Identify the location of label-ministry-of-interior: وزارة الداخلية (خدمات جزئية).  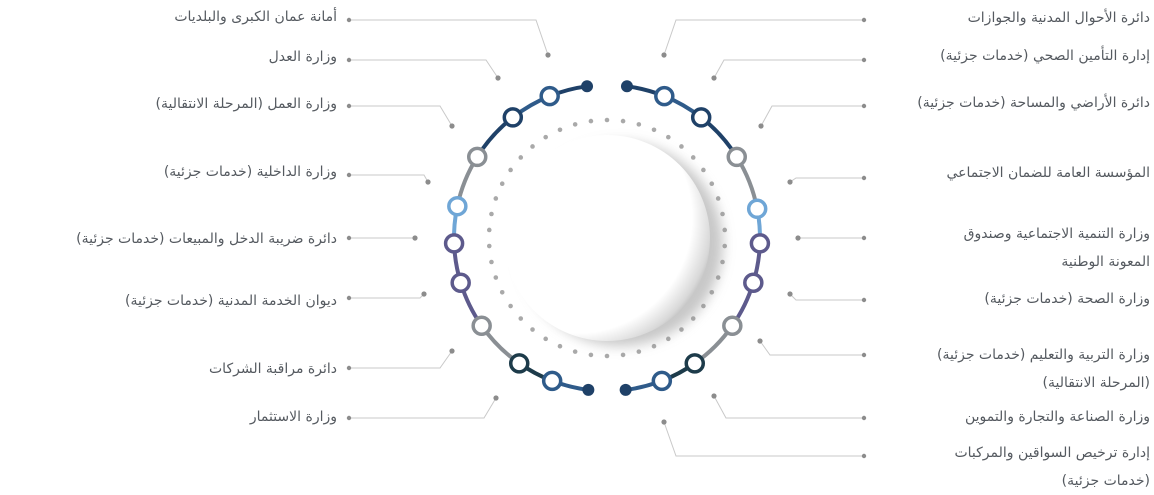
(250, 172).